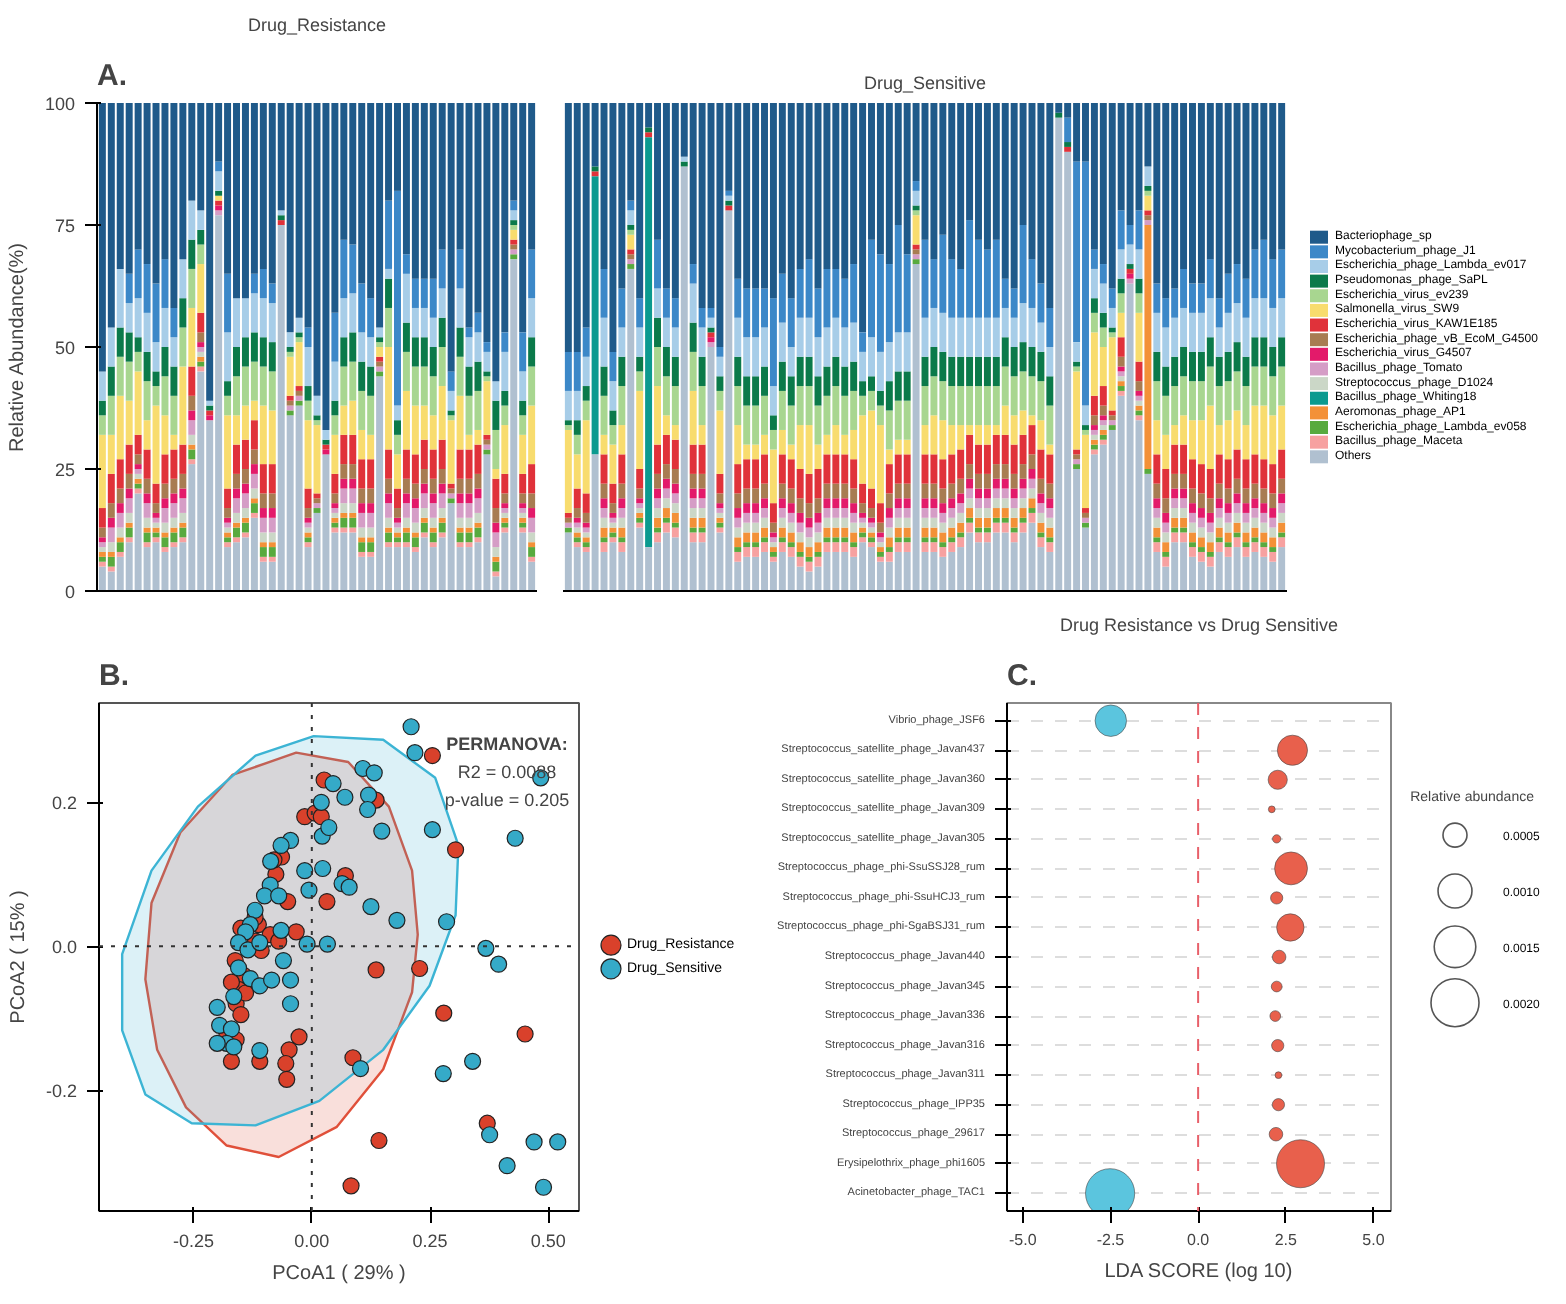  Describe the element at coordinates (548, 1241) in the screenshot. I see `x-tick-label: 0.50` at that location.